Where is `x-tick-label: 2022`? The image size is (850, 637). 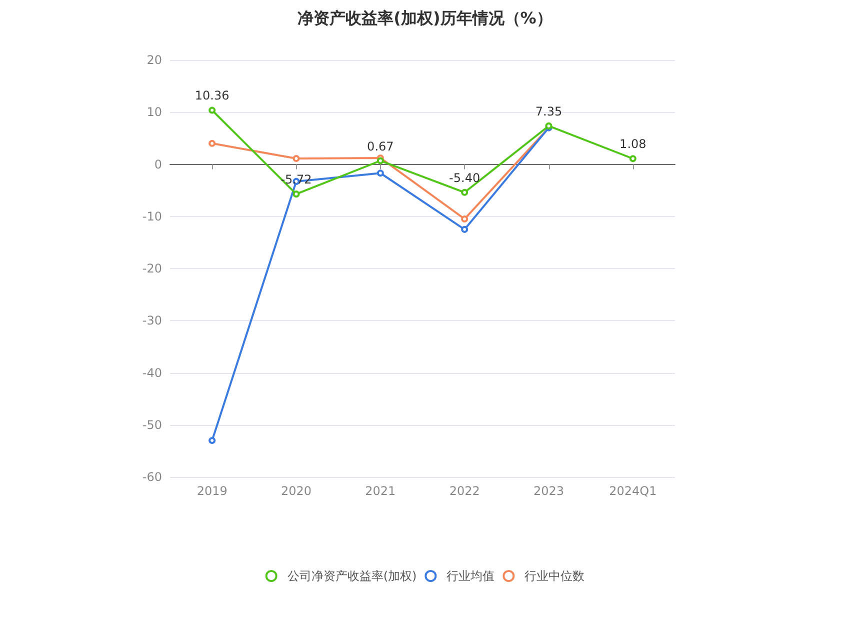 x-tick-label: 2022 is located at coordinates (464, 491).